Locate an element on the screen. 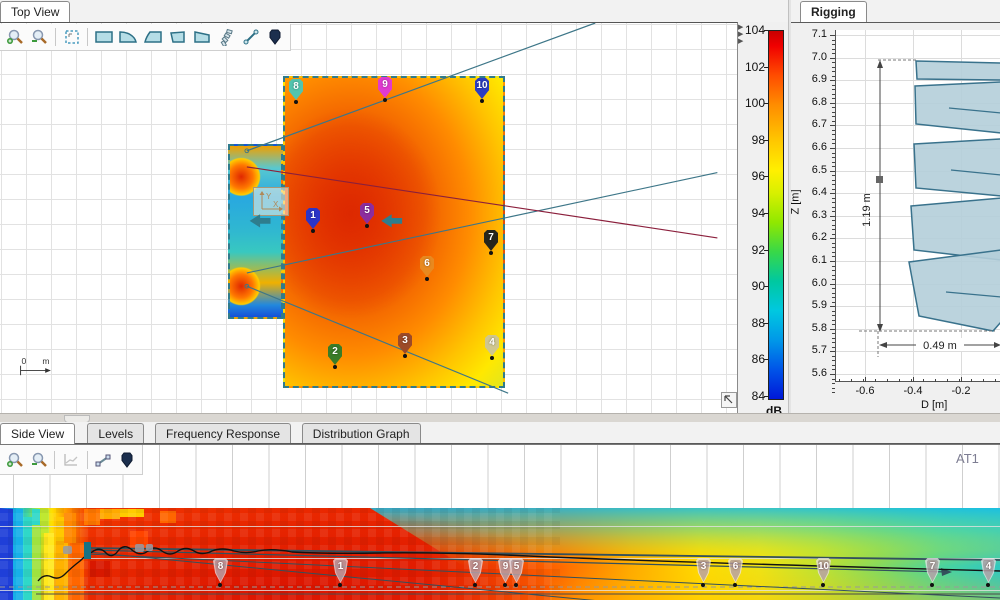 This screenshot has height=600, width=1000. colorbar-label: 90 is located at coordinates (758, 286).